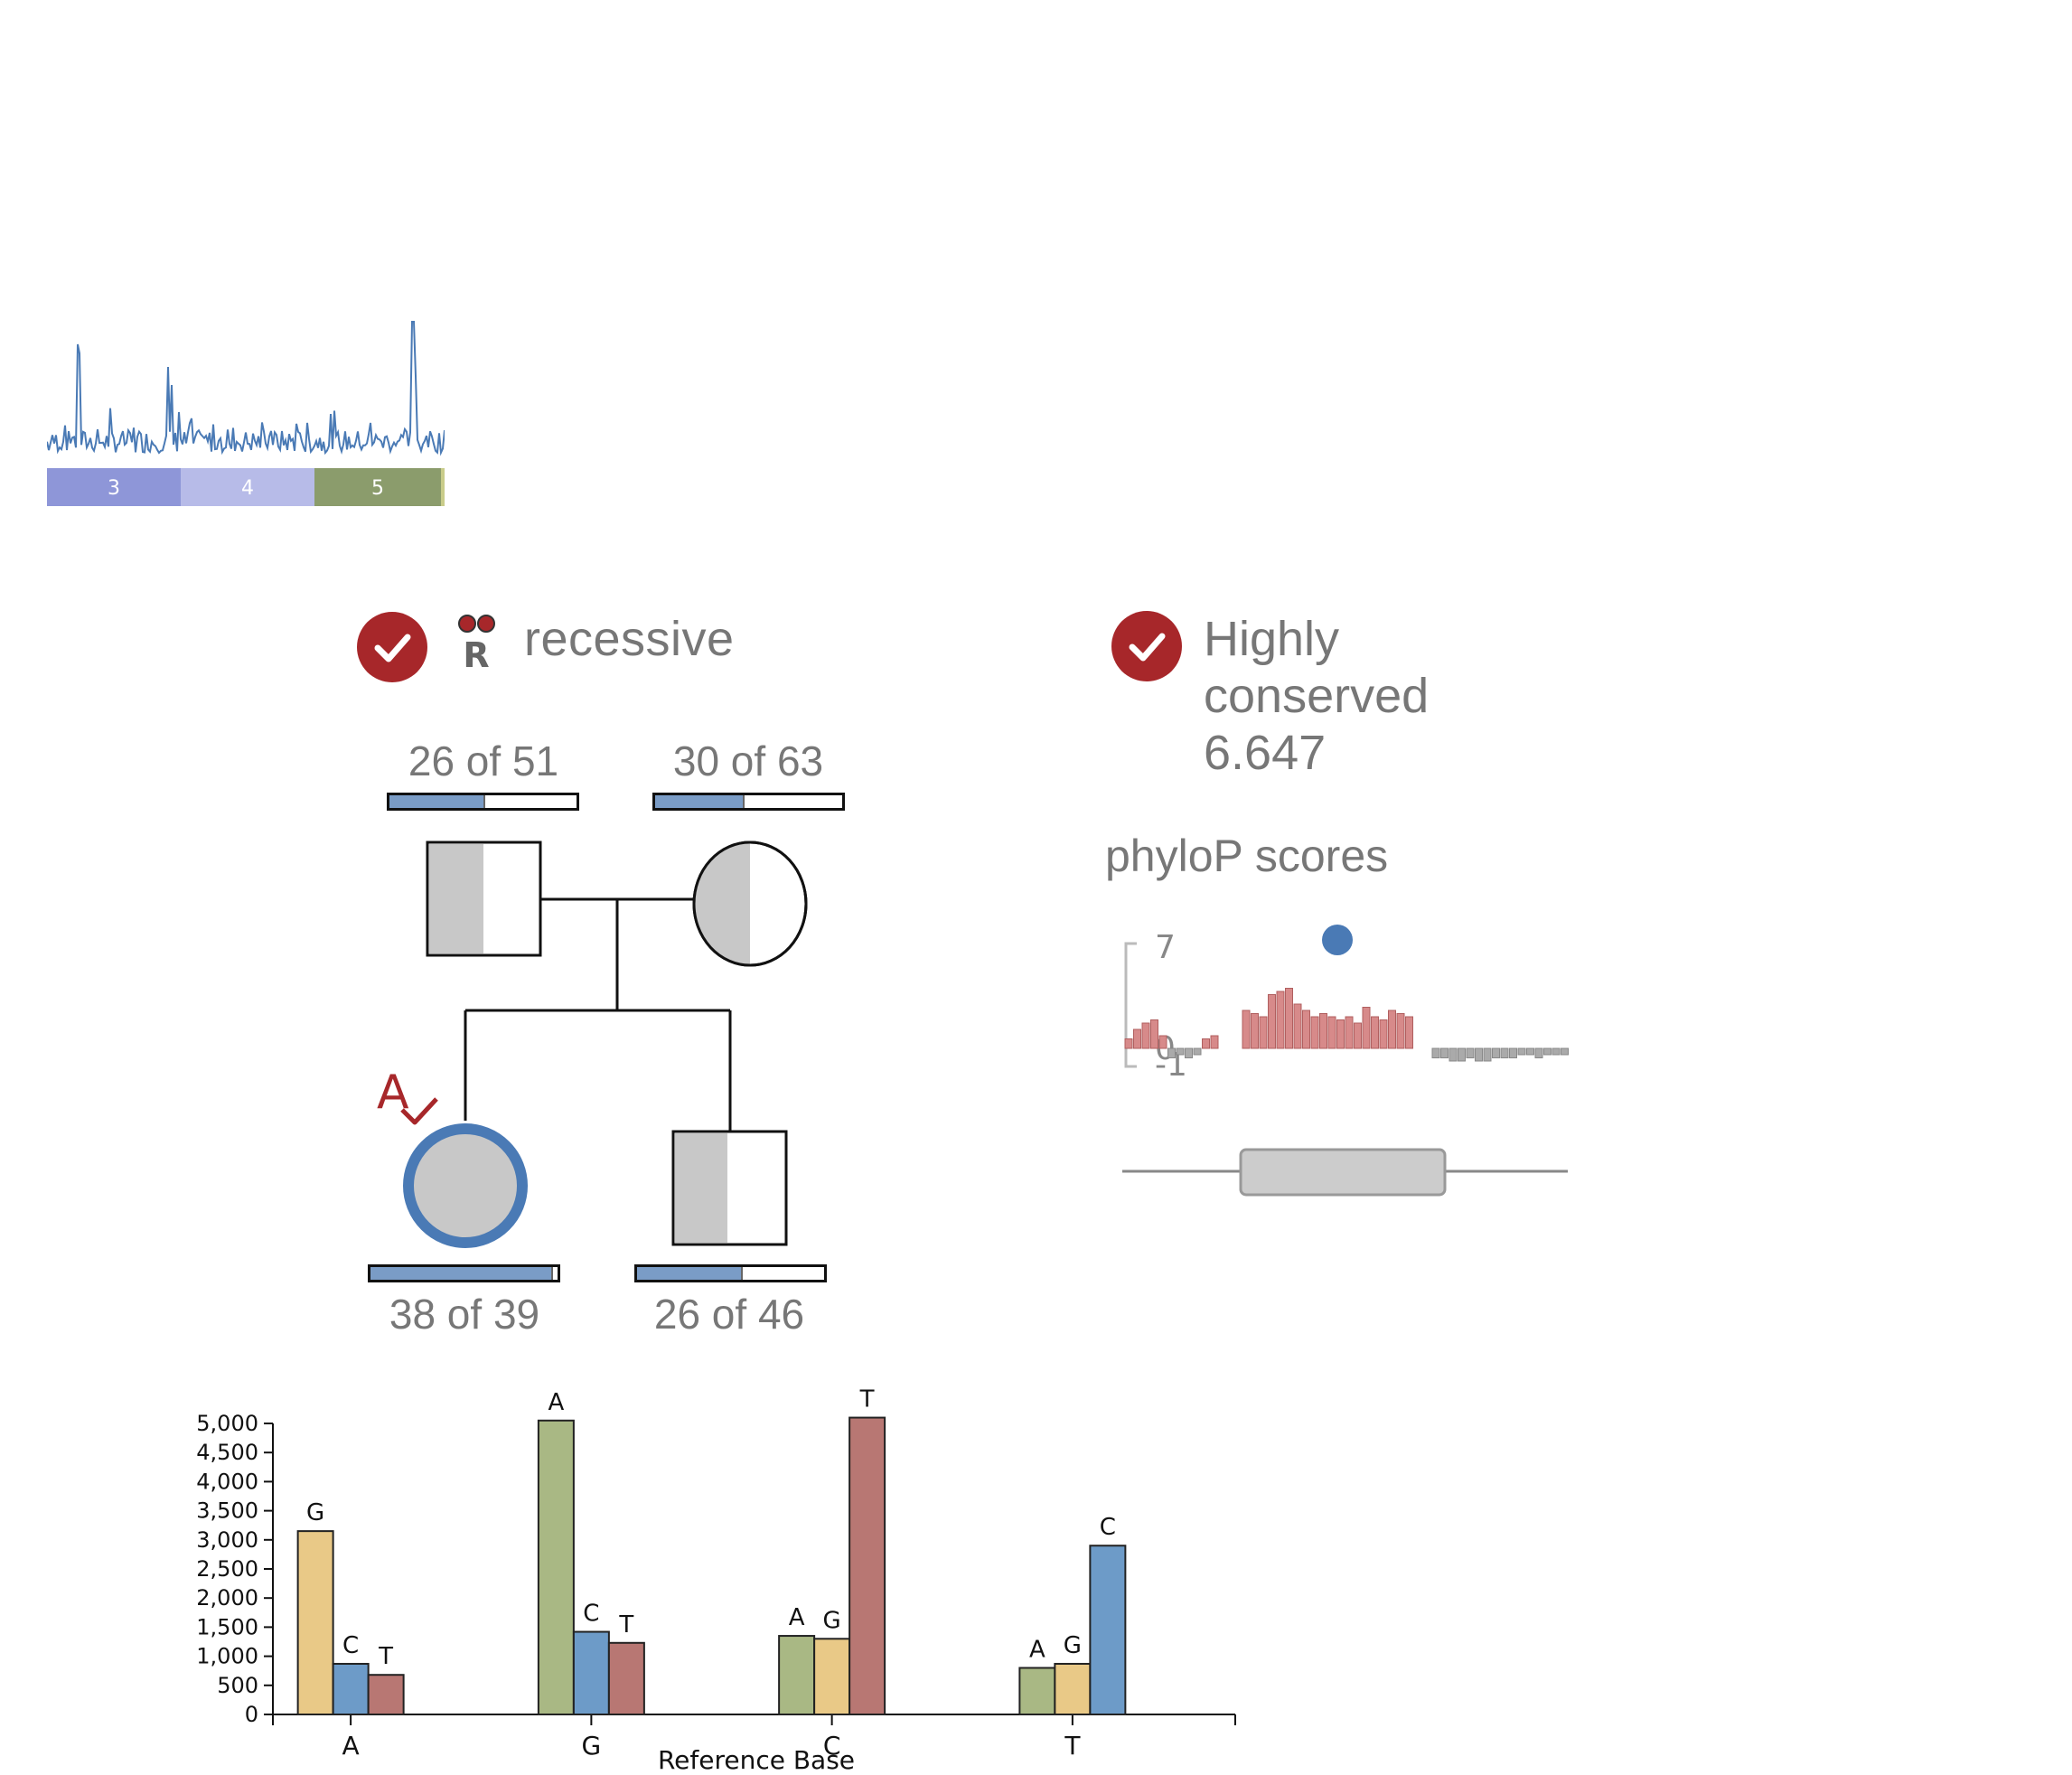  I want to click on y-tick-label: 3,500, so click(227, 1511).